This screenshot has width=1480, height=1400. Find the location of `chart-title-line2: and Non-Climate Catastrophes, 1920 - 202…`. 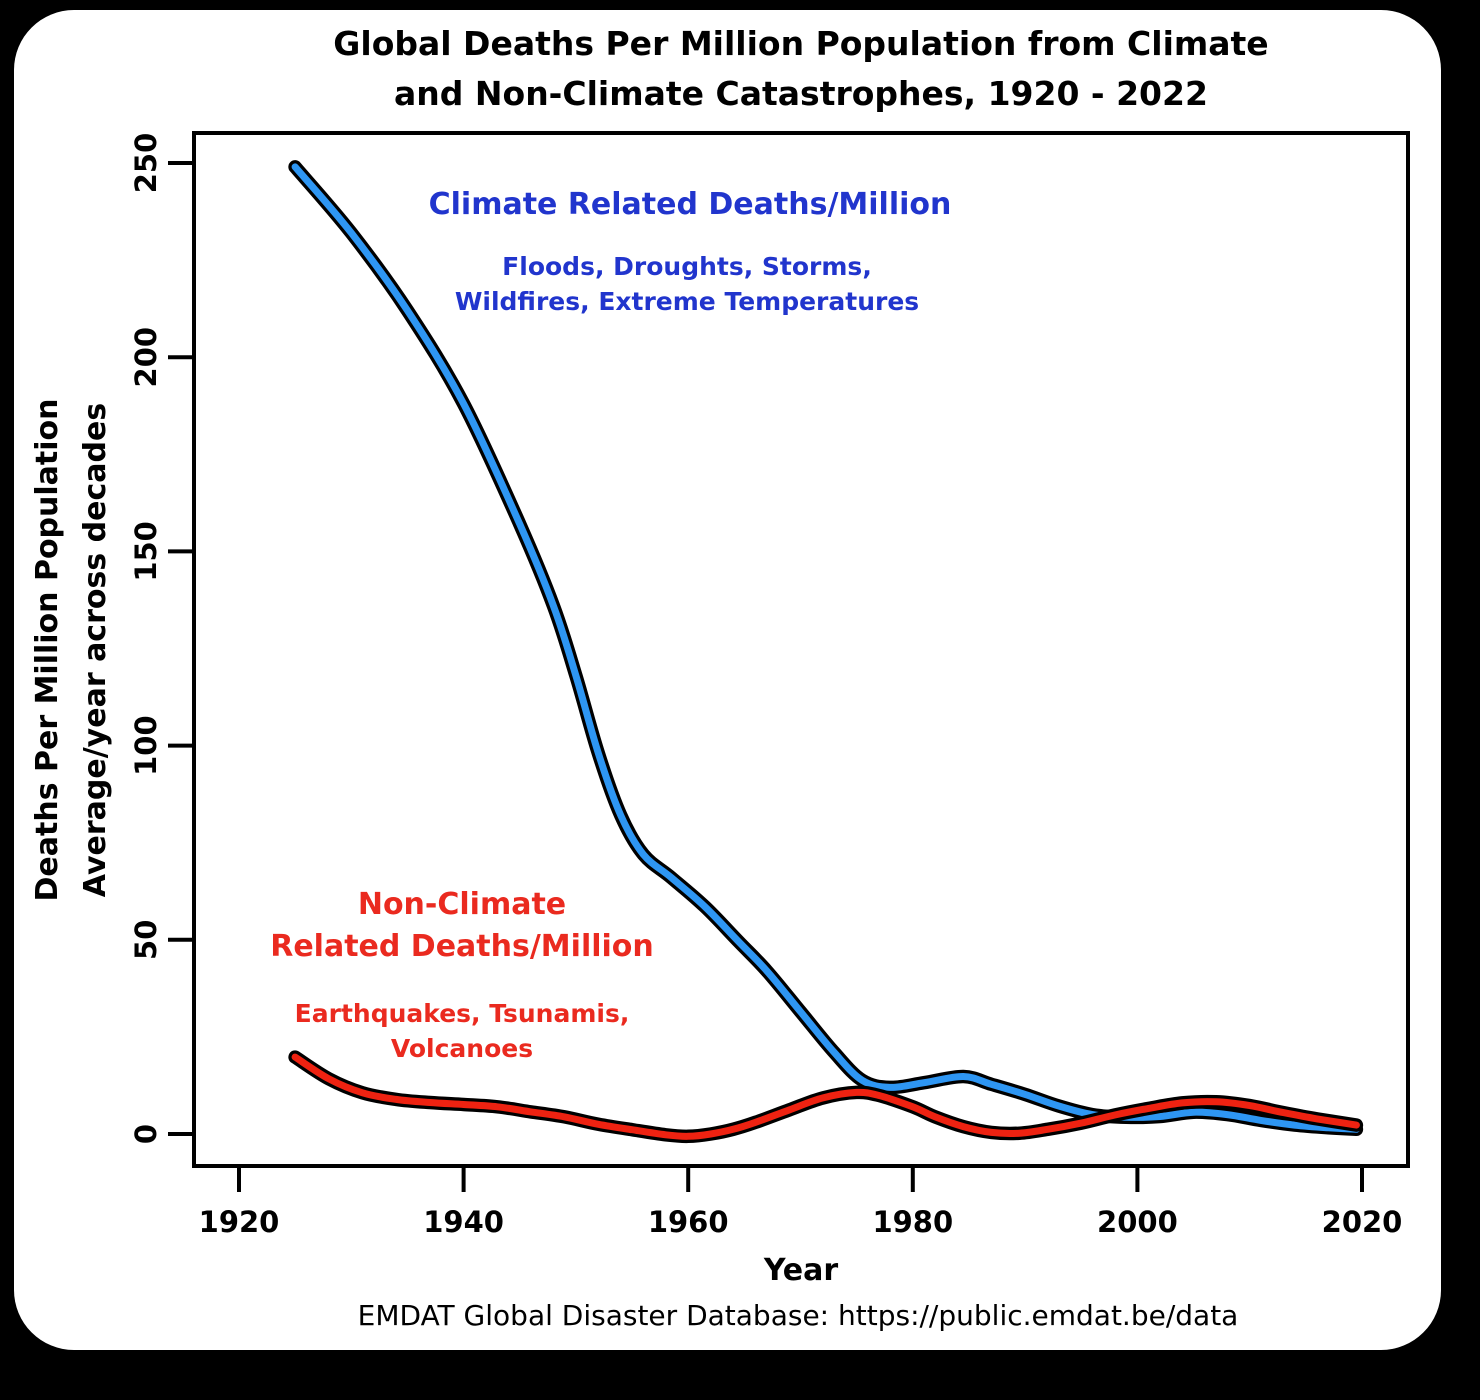

chart-title-line2: and Non-Climate Catastrophes, 1920 - 202… is located at coordinates (801, 93).